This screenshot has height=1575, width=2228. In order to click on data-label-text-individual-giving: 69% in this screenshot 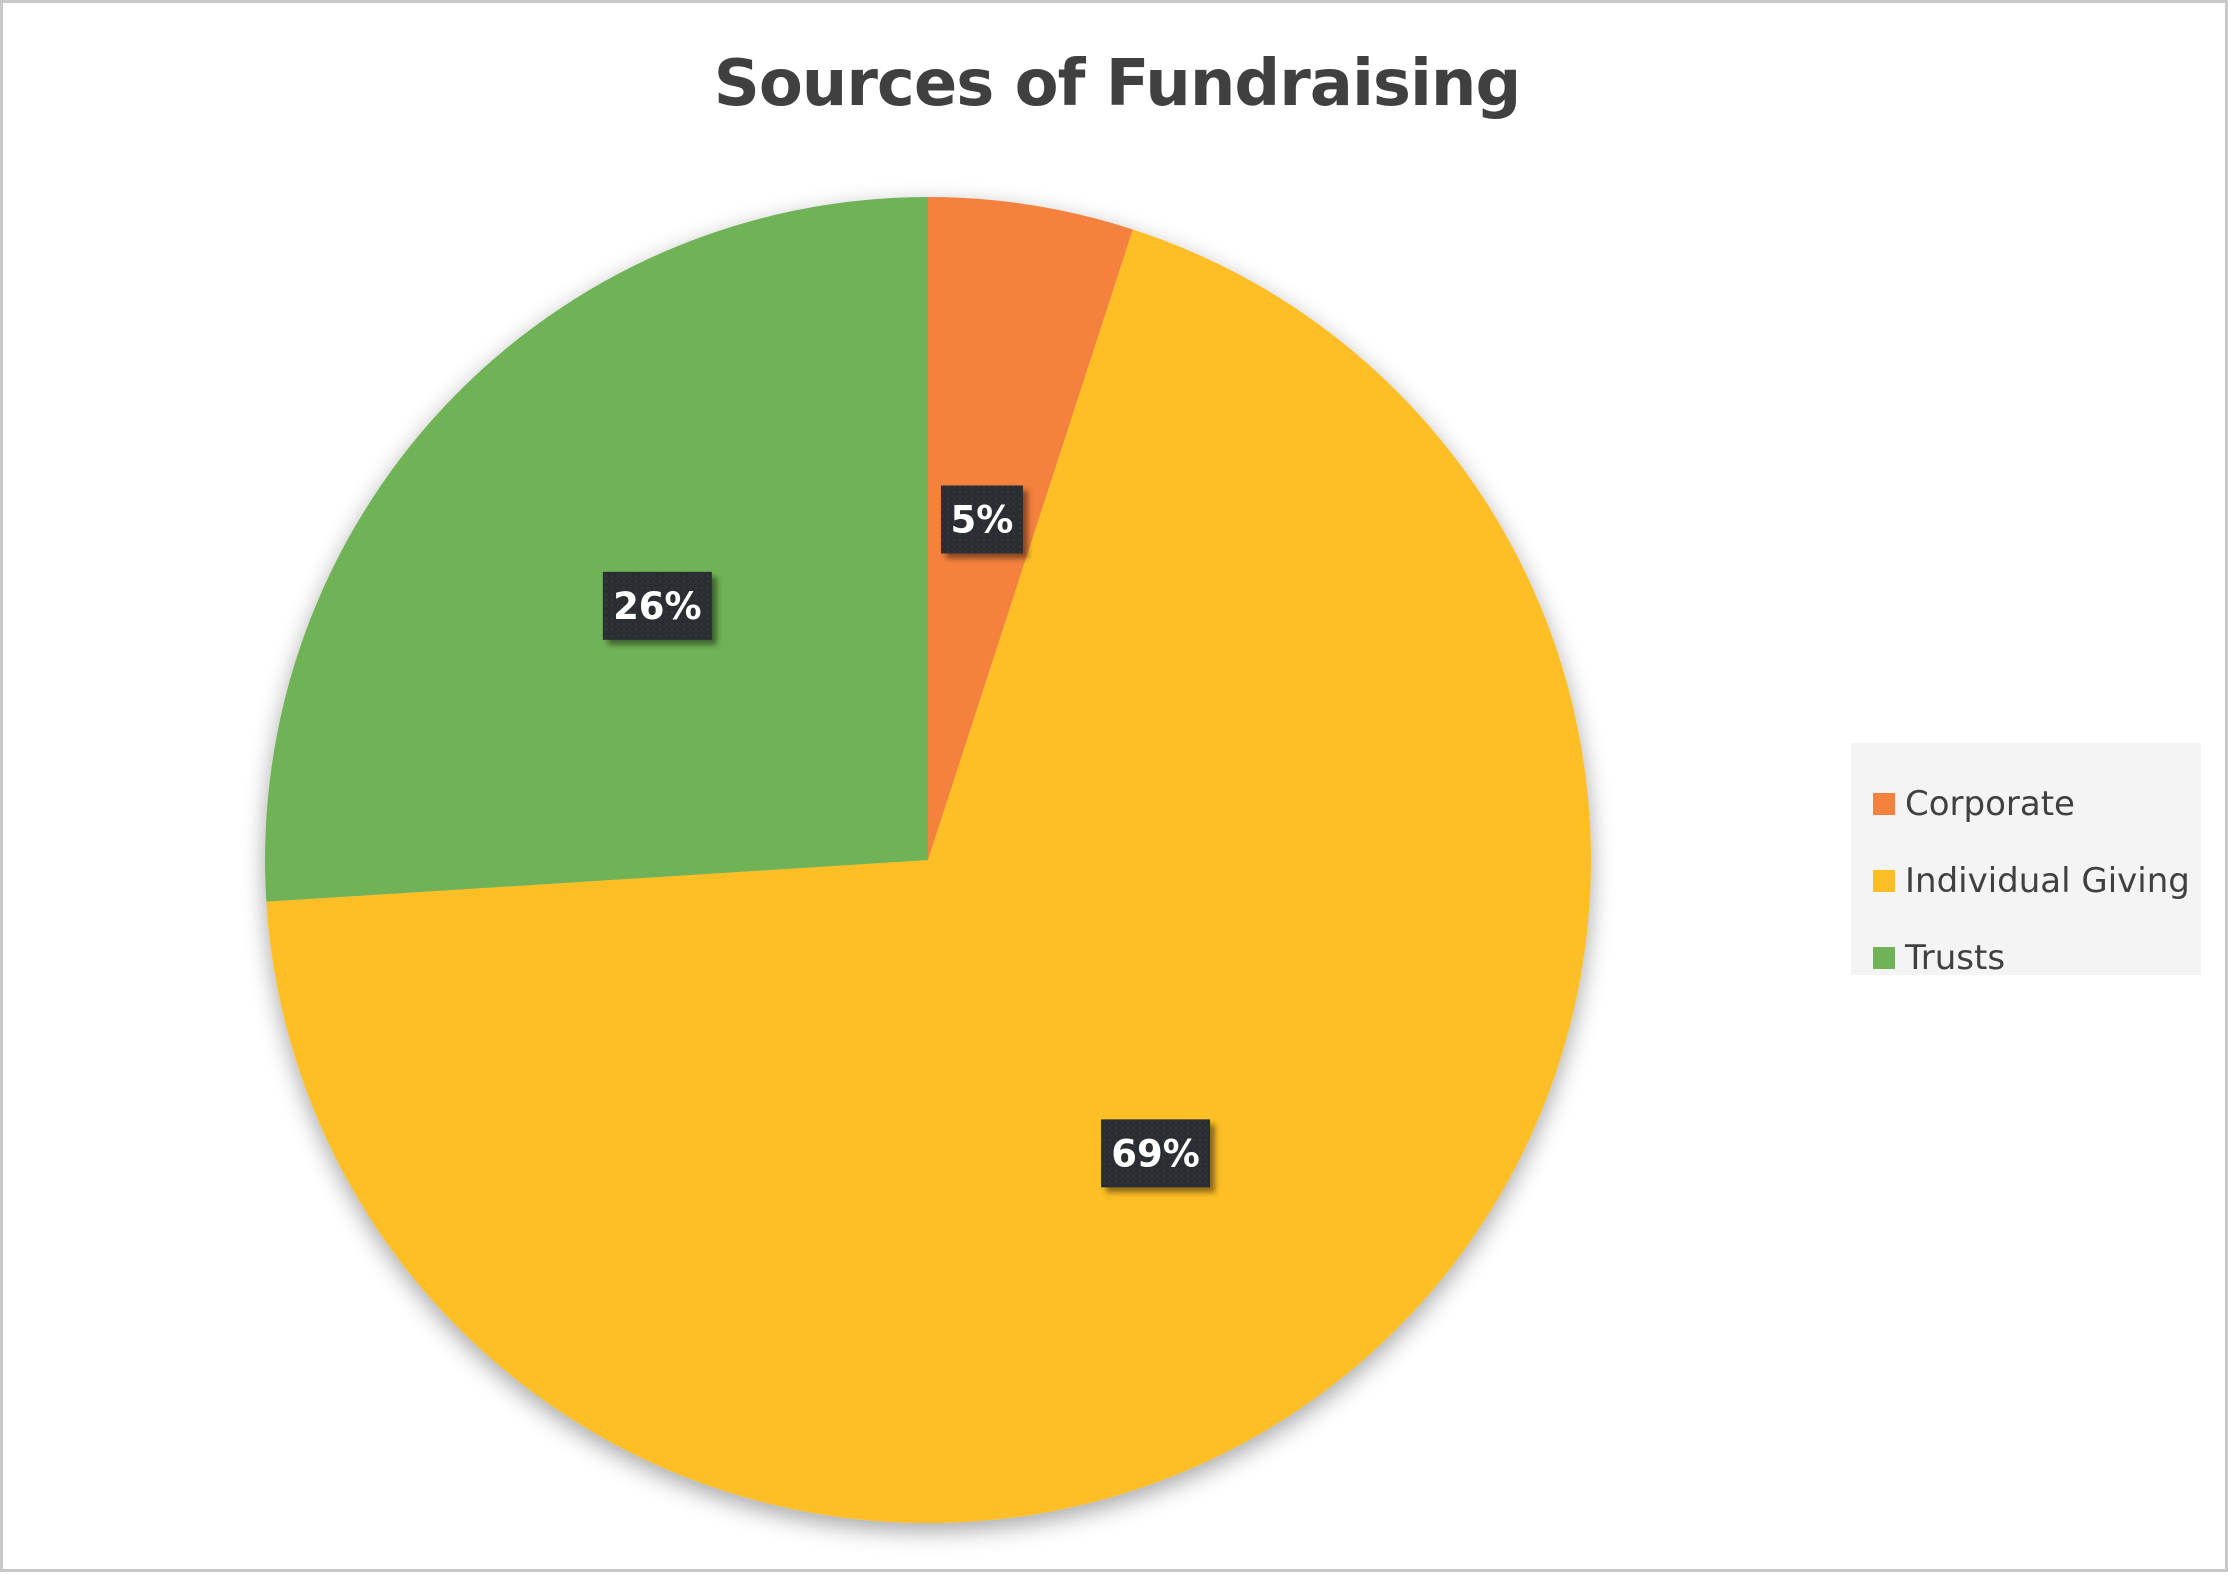, I will do `click(1155, 1153)`.